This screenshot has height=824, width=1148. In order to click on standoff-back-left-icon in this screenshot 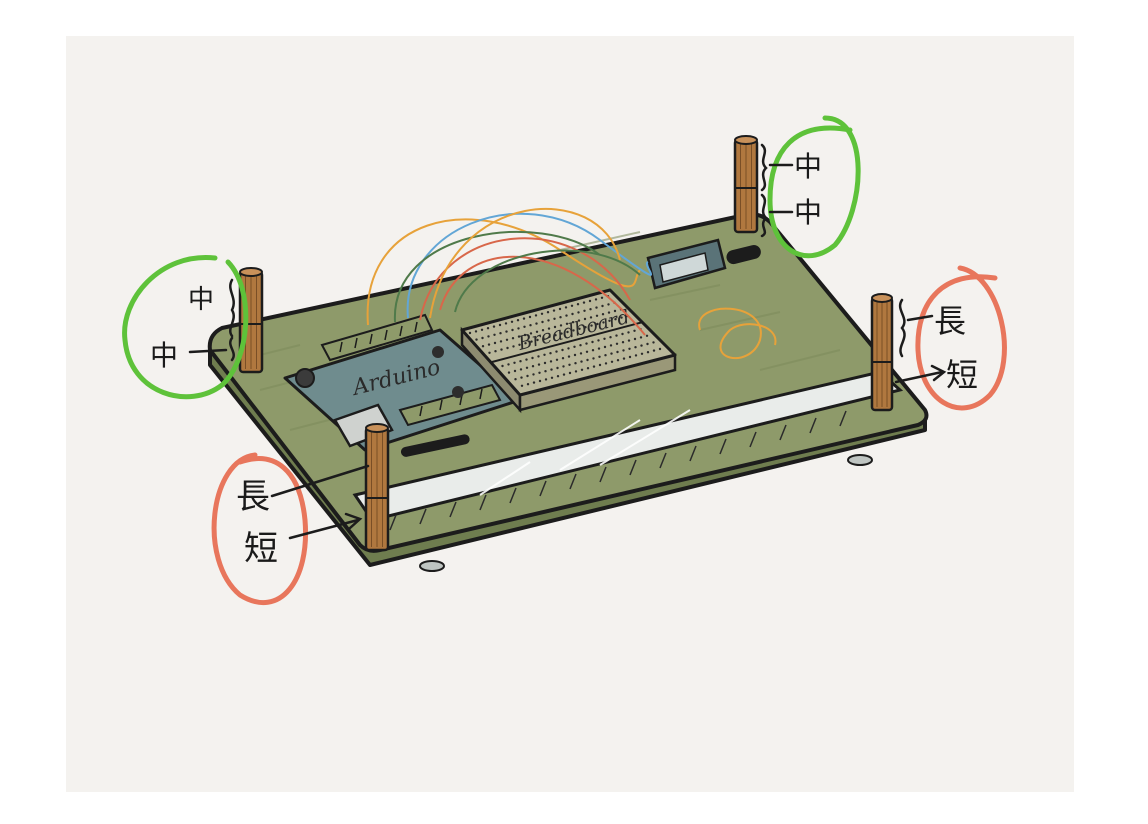, I will do `click(251, 320)`.